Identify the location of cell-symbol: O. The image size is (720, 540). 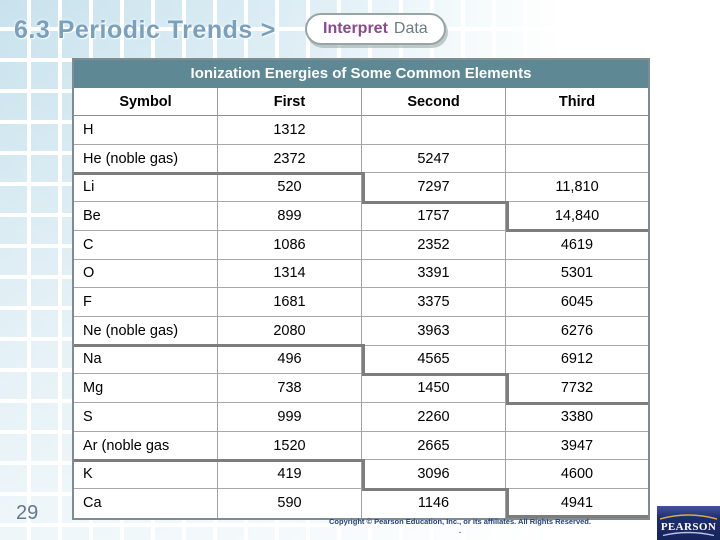
(146, 274).